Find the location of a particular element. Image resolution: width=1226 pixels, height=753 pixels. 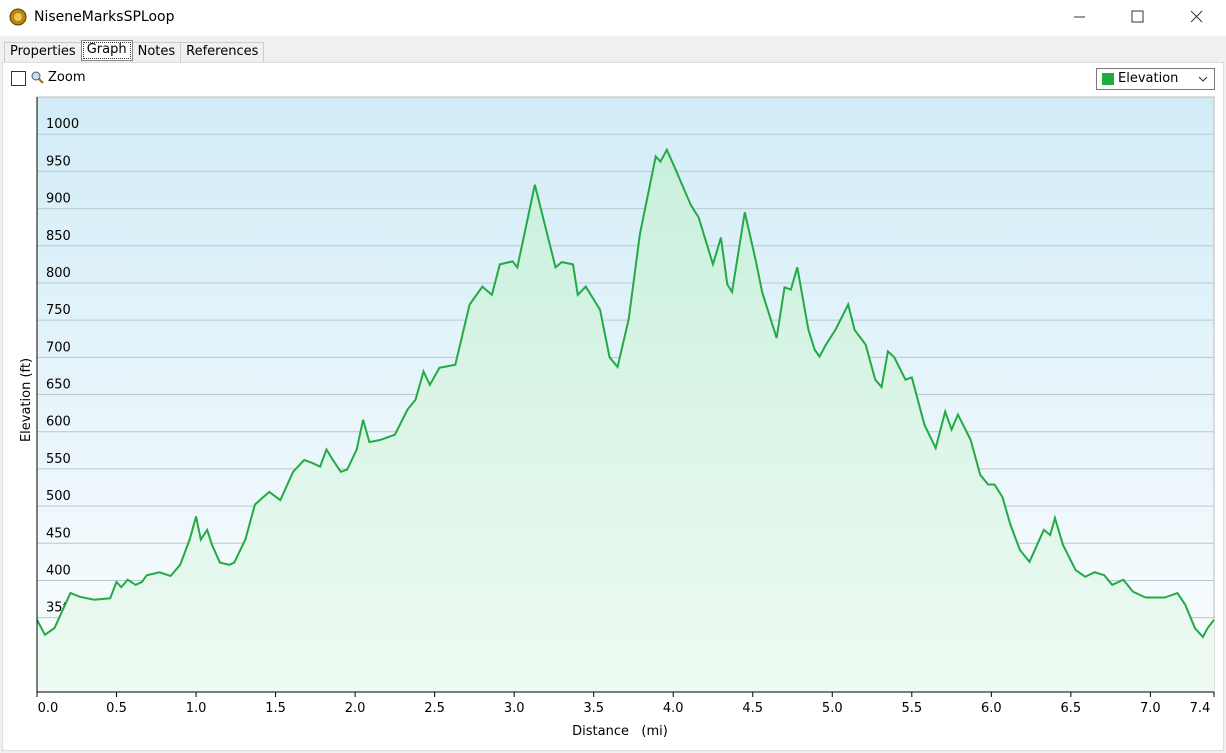

x-axis-title: Distance (mi) is located at coordinates (620, 731).